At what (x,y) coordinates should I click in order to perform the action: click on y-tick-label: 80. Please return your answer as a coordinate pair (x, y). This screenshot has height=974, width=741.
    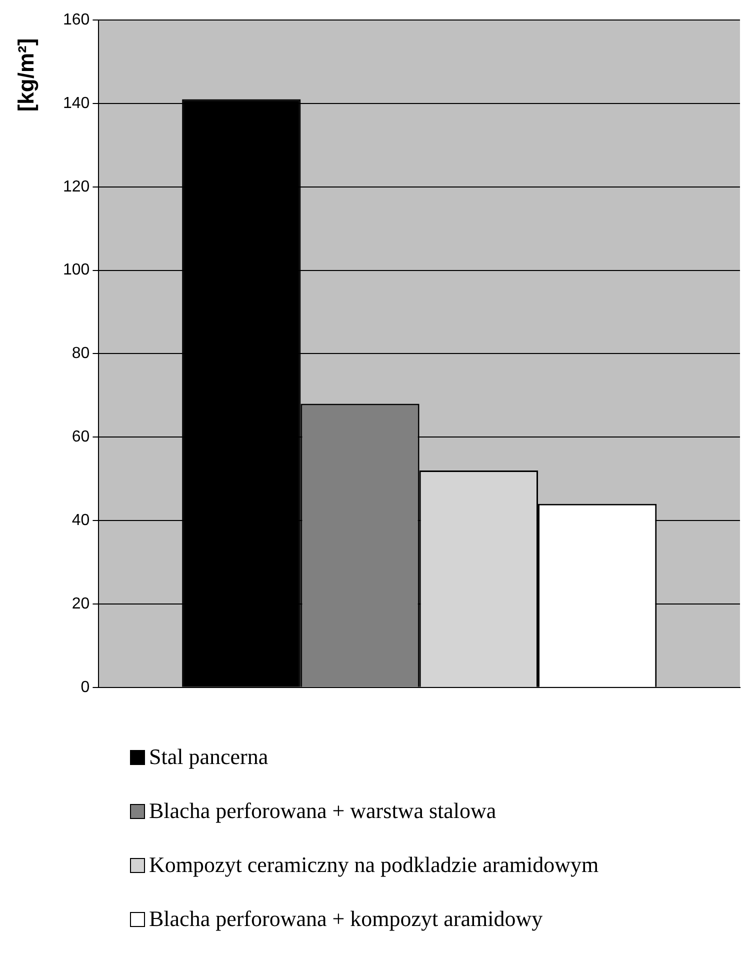
    Looking at the image, I should click on (81, 353).